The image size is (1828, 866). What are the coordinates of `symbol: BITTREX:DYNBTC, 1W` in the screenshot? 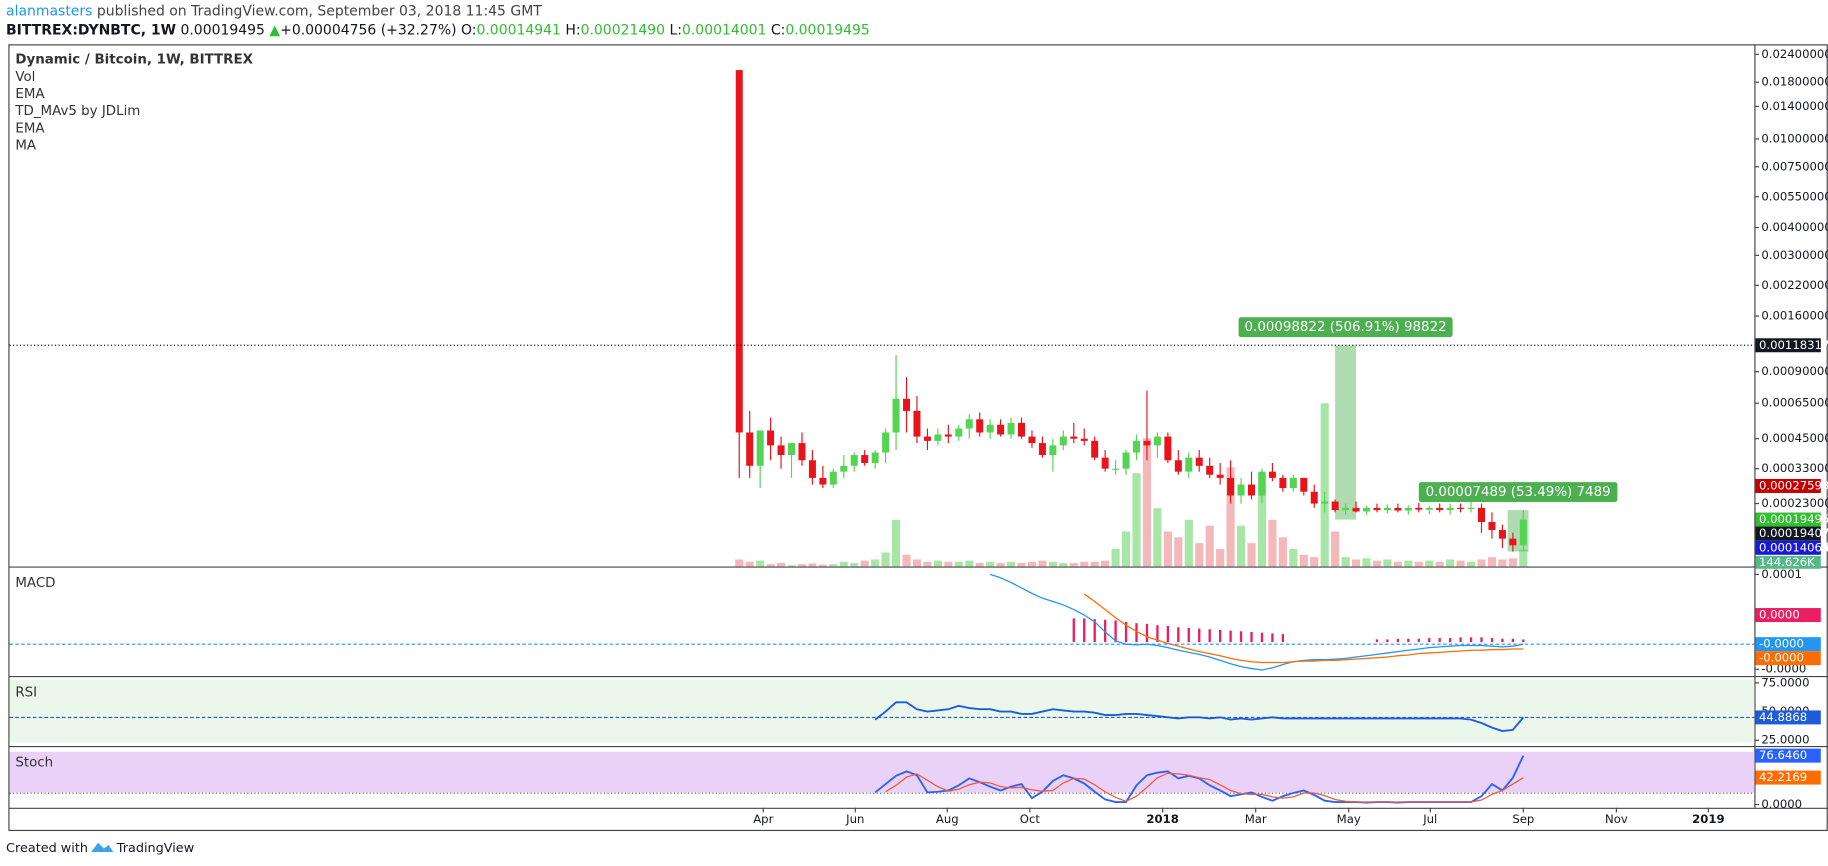 It's located at (91, 30).